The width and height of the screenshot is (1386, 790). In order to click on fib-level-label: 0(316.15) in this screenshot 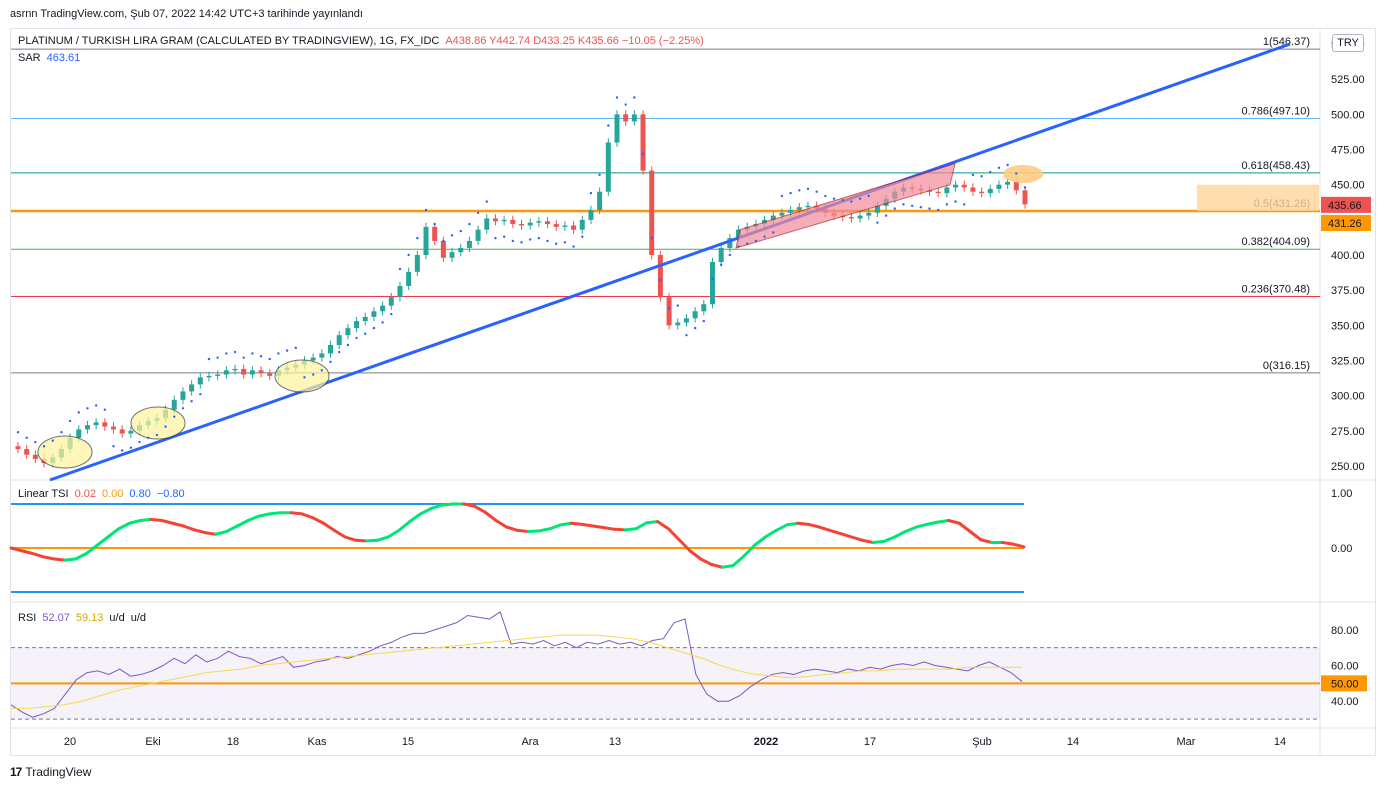, I will do `click(1286, 366)`.